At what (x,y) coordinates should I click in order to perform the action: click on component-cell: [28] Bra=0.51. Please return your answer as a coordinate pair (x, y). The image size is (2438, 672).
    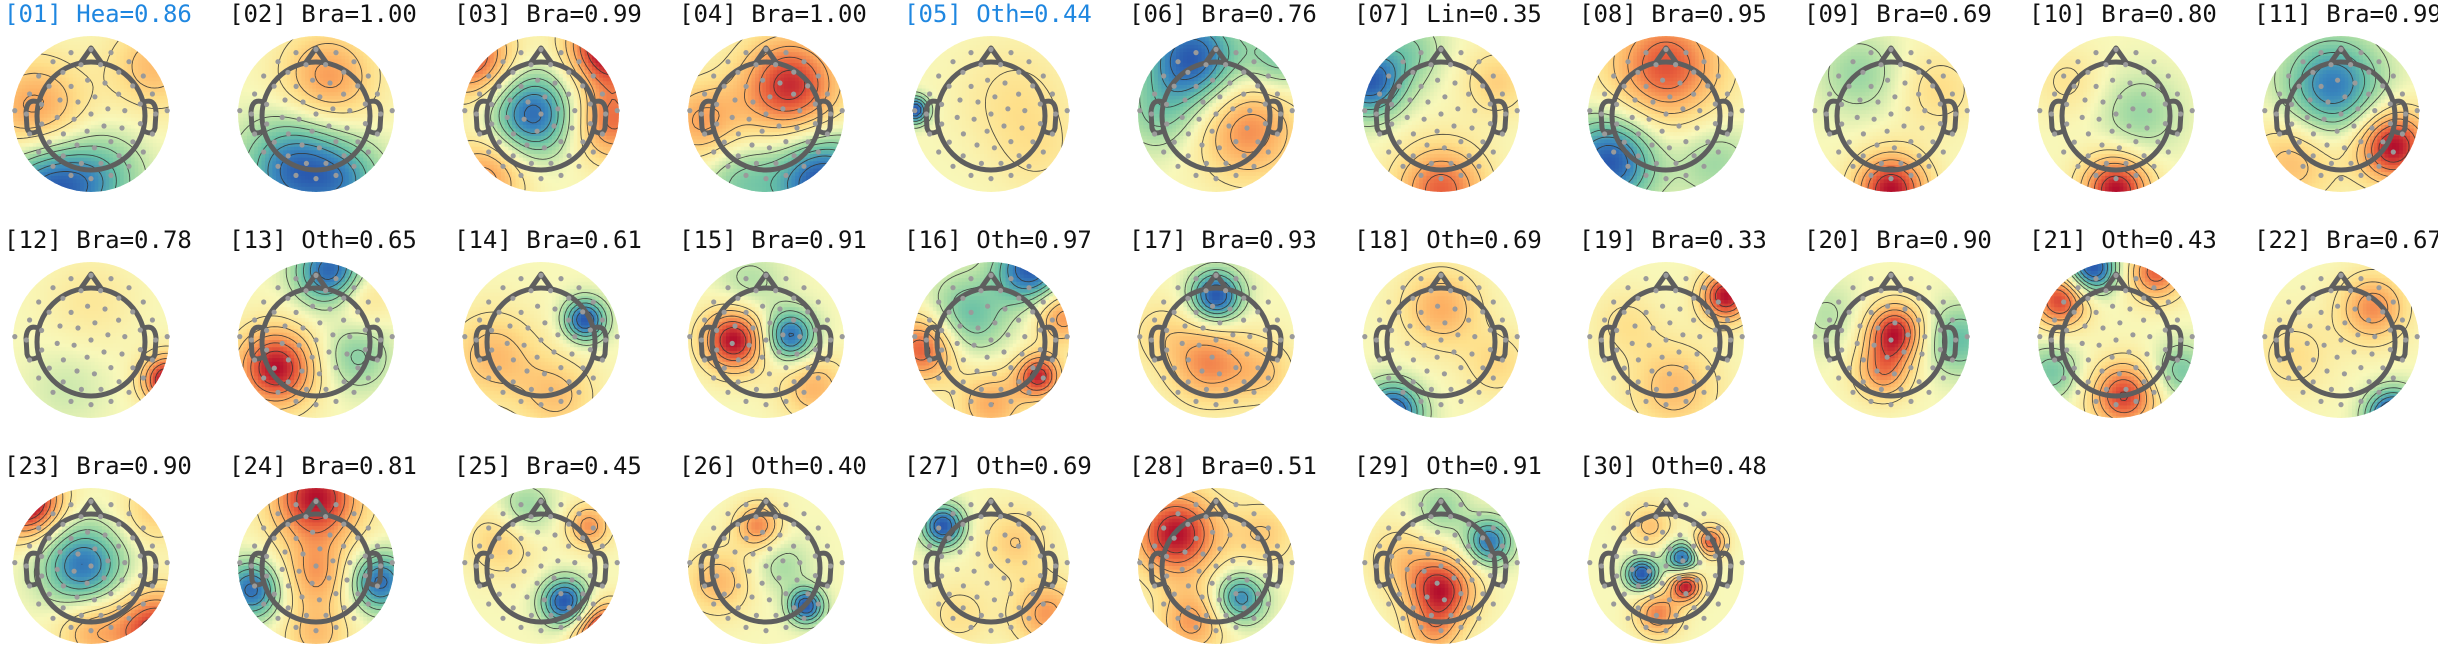
    Looking at the image, I should click on (1230, 562).